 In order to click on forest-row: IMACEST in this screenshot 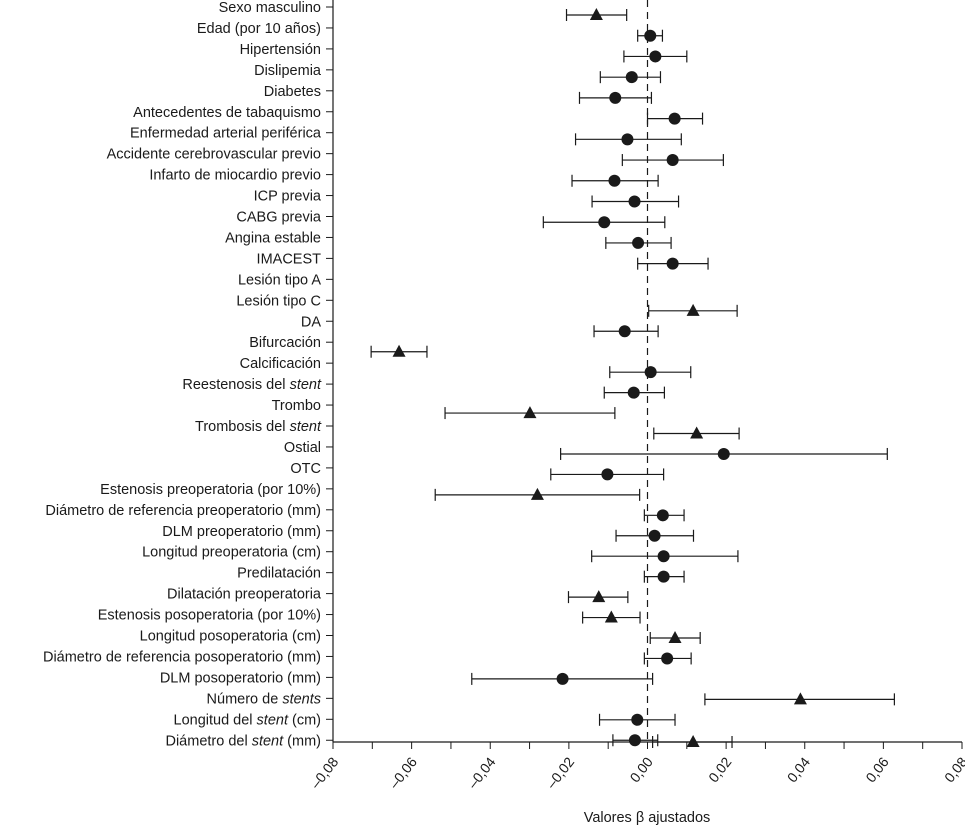, I will do `click(483, 260)`.